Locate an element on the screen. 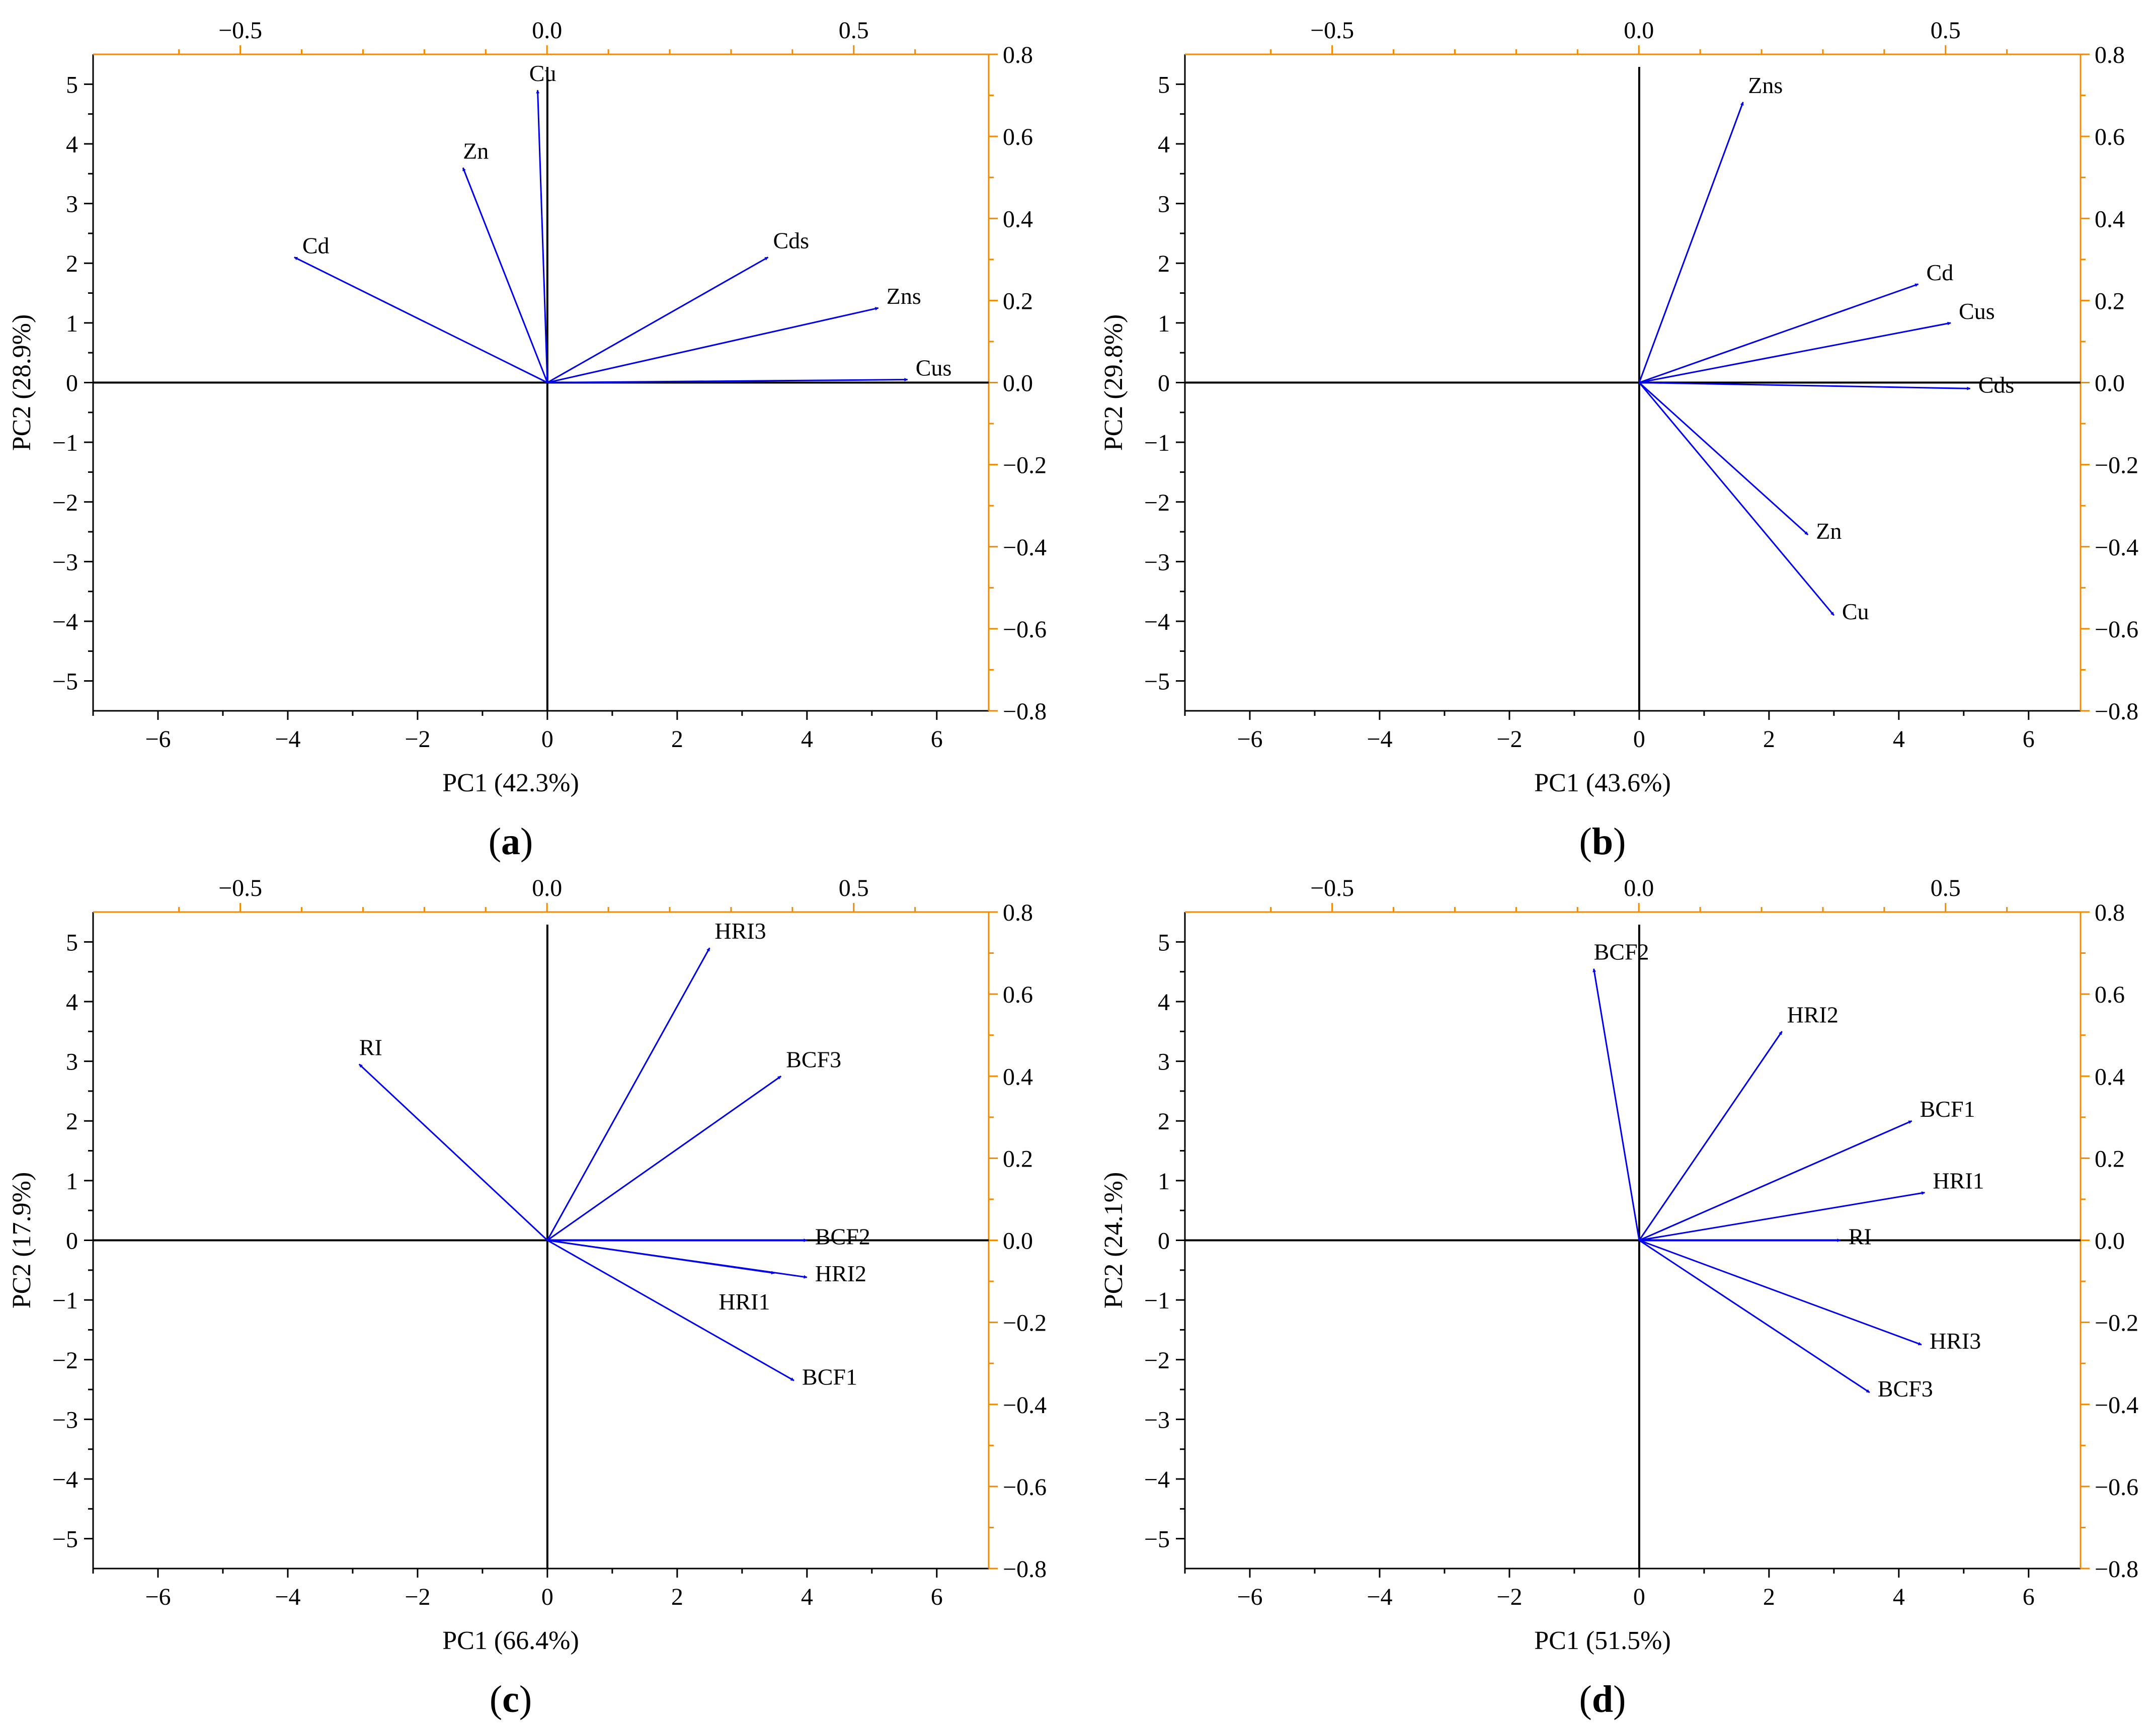 Image resolution: width=2156 pixels, height=1726 pixels. panel-label: (d) is located at coordinates (1602, 1699).